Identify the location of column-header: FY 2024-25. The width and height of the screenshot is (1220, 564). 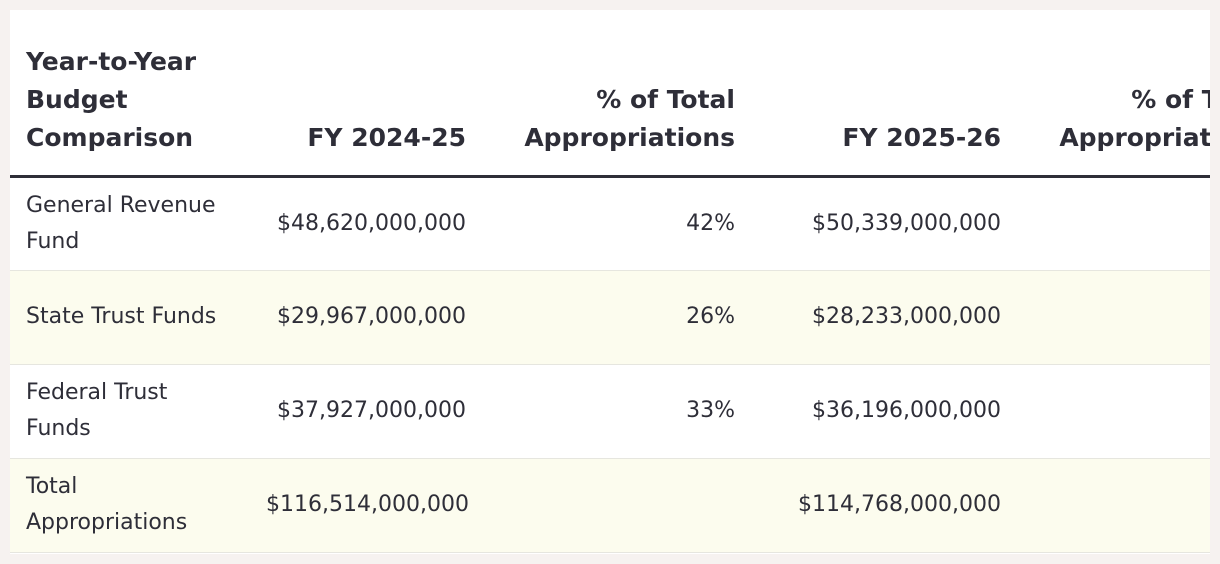
(366, 94).